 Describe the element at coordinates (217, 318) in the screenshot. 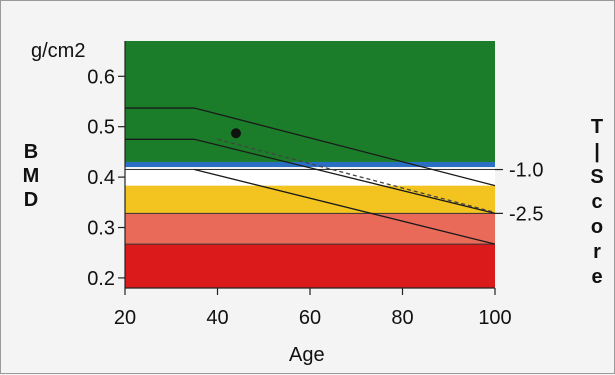

I see `x-tick-label: 40` at that location.